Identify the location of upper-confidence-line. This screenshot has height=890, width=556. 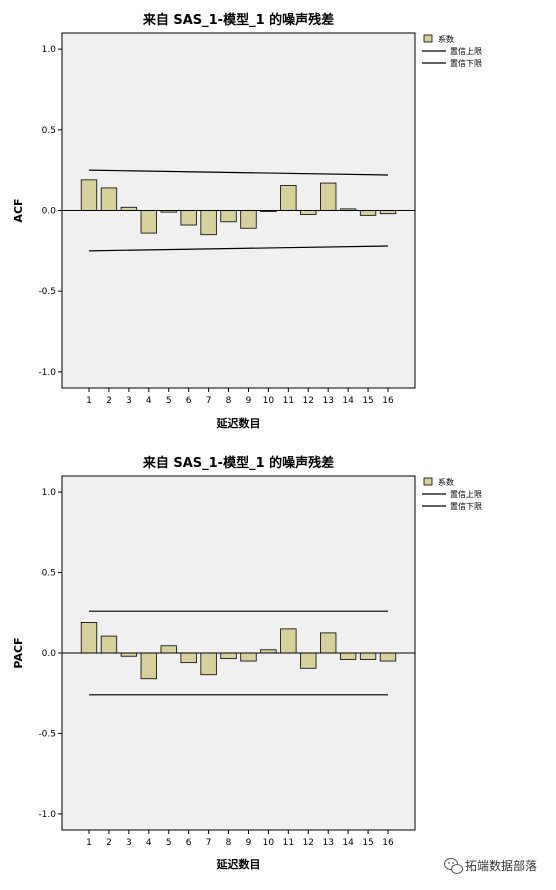
(238, 172).